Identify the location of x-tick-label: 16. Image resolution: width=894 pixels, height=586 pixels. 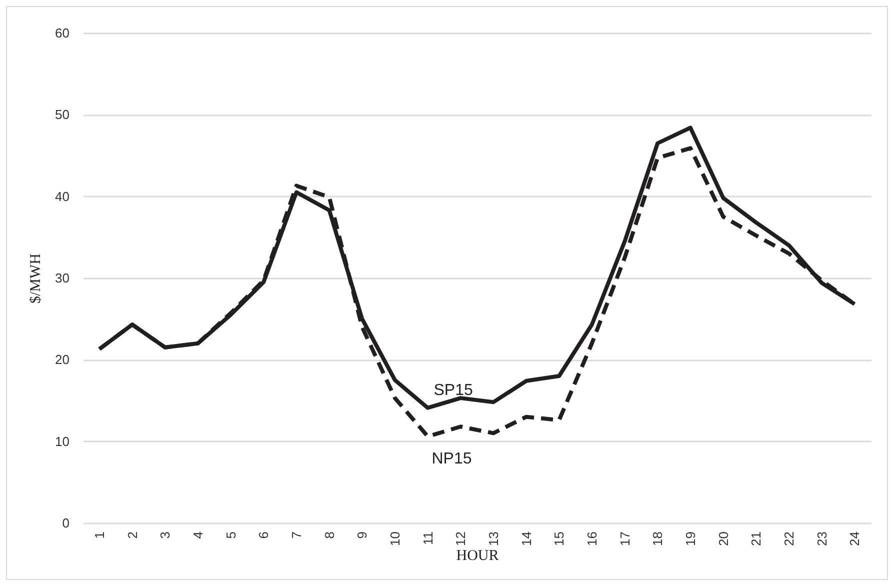
(592, 539).